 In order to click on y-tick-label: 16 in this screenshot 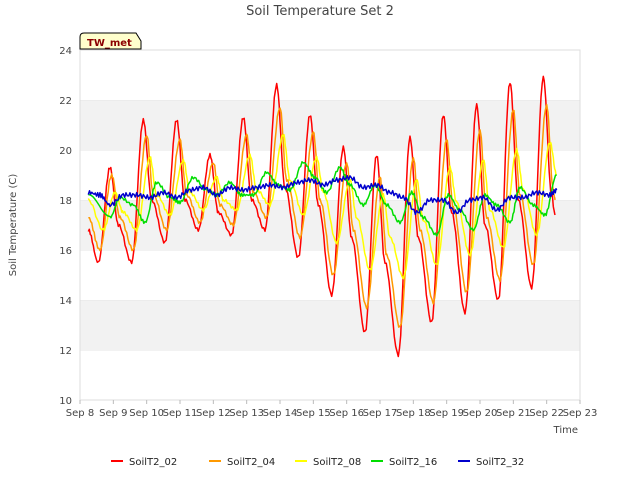, I will do `click(65, 251)`.